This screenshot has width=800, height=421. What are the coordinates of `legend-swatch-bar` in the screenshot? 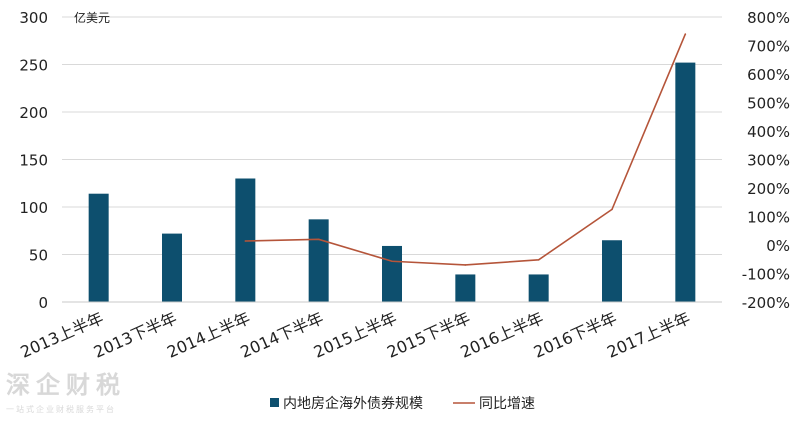 It's located at (274, 402).